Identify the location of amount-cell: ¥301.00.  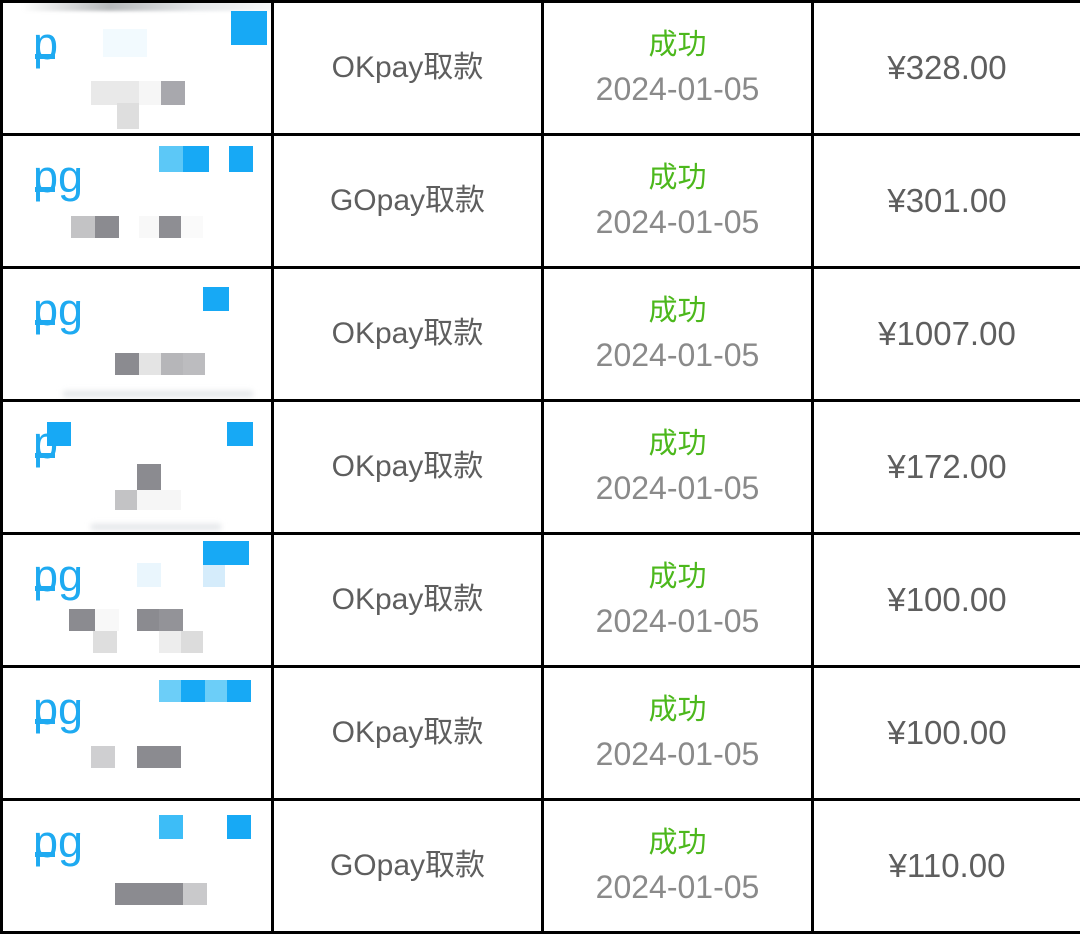
(946, 201).